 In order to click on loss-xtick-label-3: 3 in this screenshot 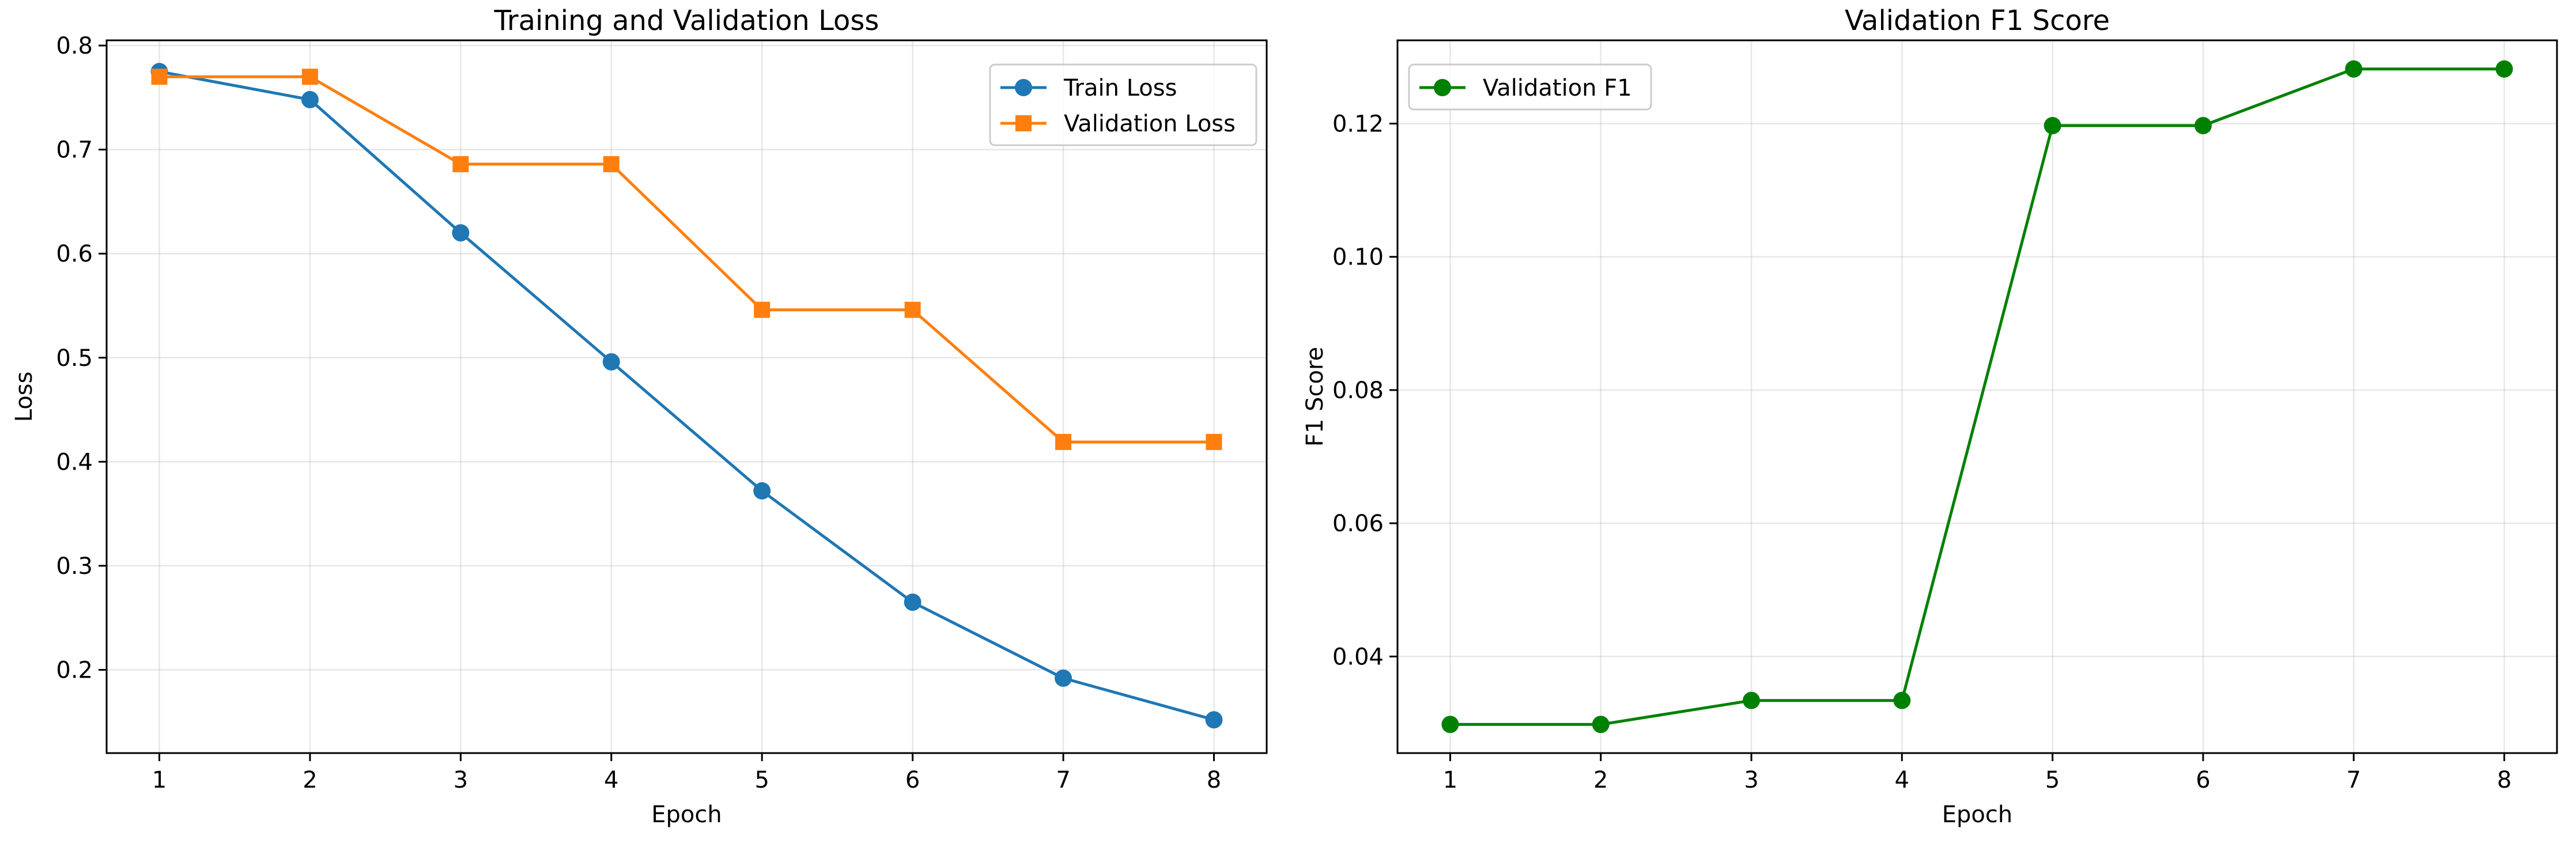, I will do `click(461, 780)`.